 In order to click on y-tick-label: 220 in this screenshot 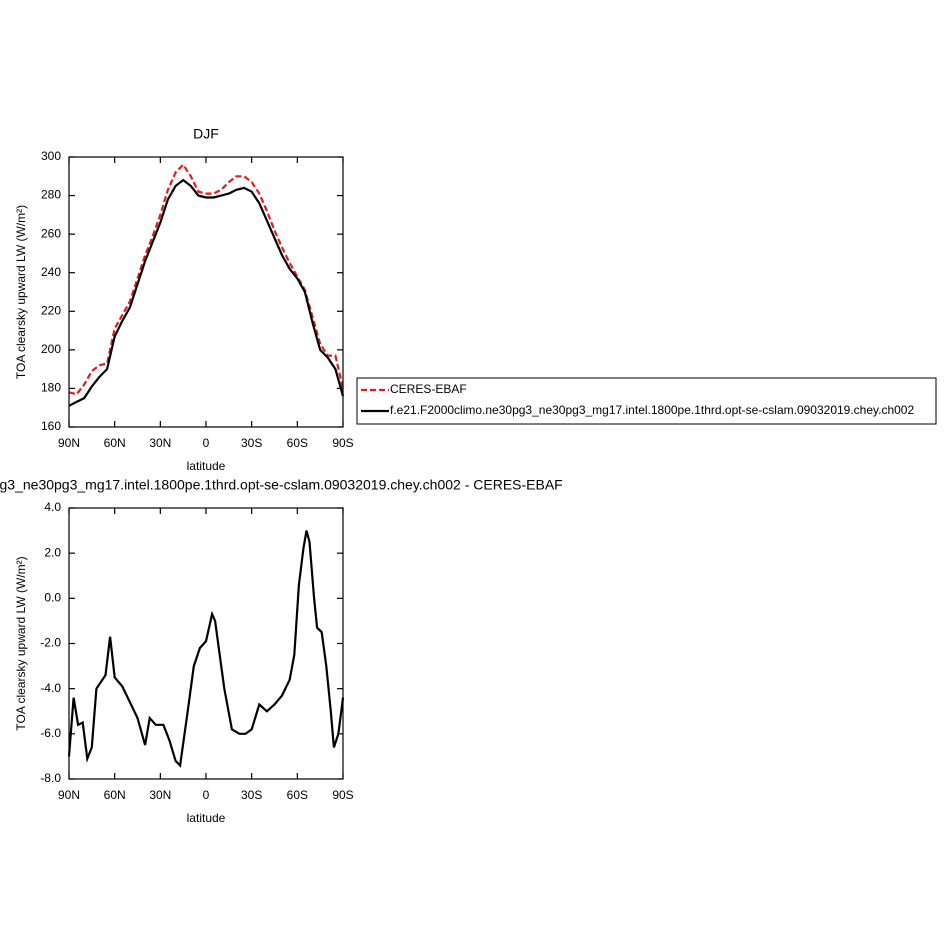, I will do `click(51, 310)`.